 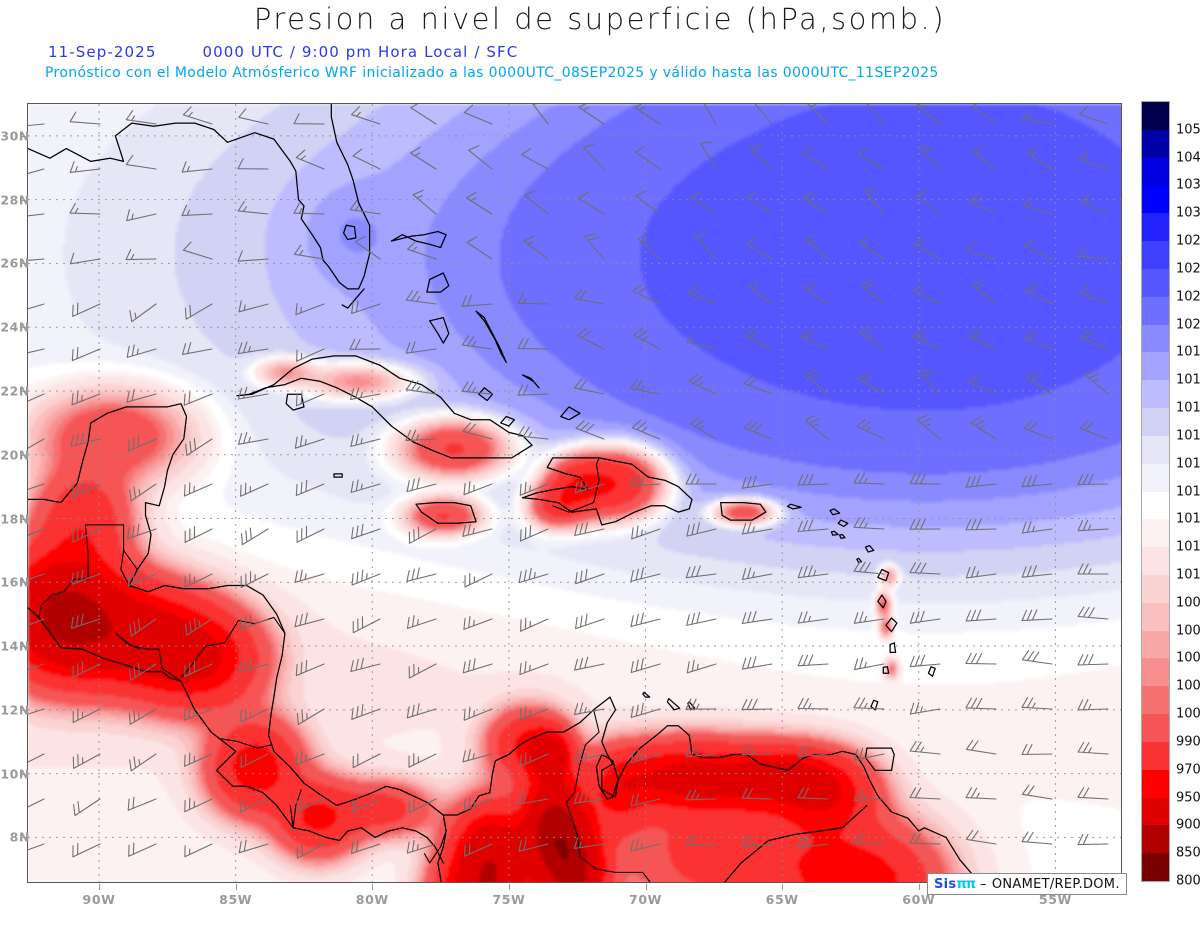 I want to click on colorbar-tick-label: 990, so click(x=1188, y=741).